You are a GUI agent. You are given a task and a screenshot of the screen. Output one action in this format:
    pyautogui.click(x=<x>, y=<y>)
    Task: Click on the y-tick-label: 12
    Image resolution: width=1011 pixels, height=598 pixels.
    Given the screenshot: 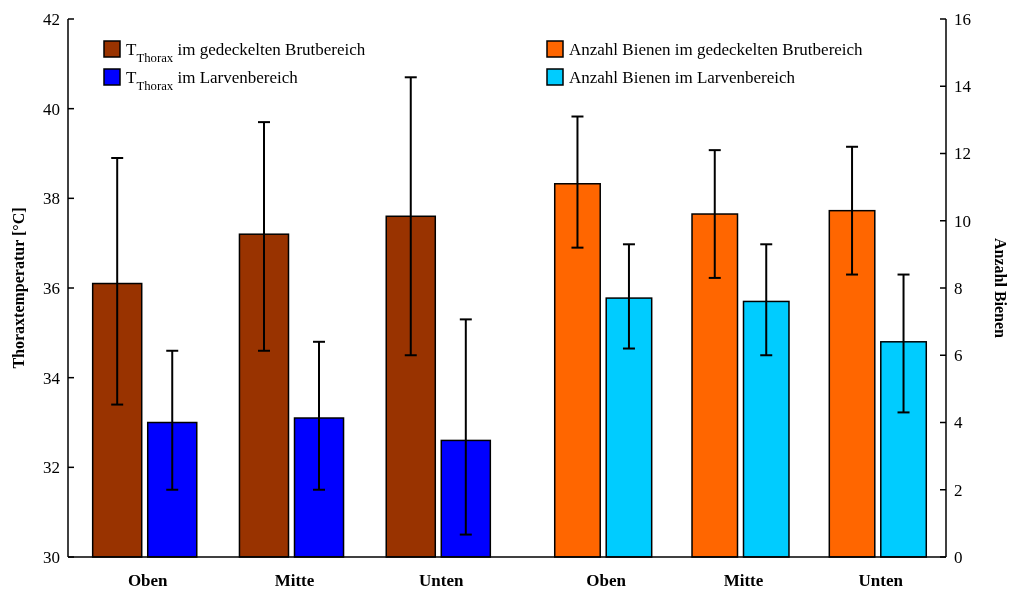 What is the action you would take?
    pyautogui.click(x=962, y=154)
    